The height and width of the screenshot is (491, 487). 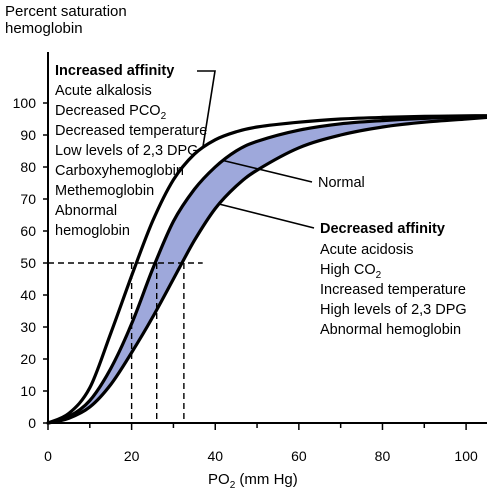 I want to click on y-tick-label: 50, so click(x=28, y=263).